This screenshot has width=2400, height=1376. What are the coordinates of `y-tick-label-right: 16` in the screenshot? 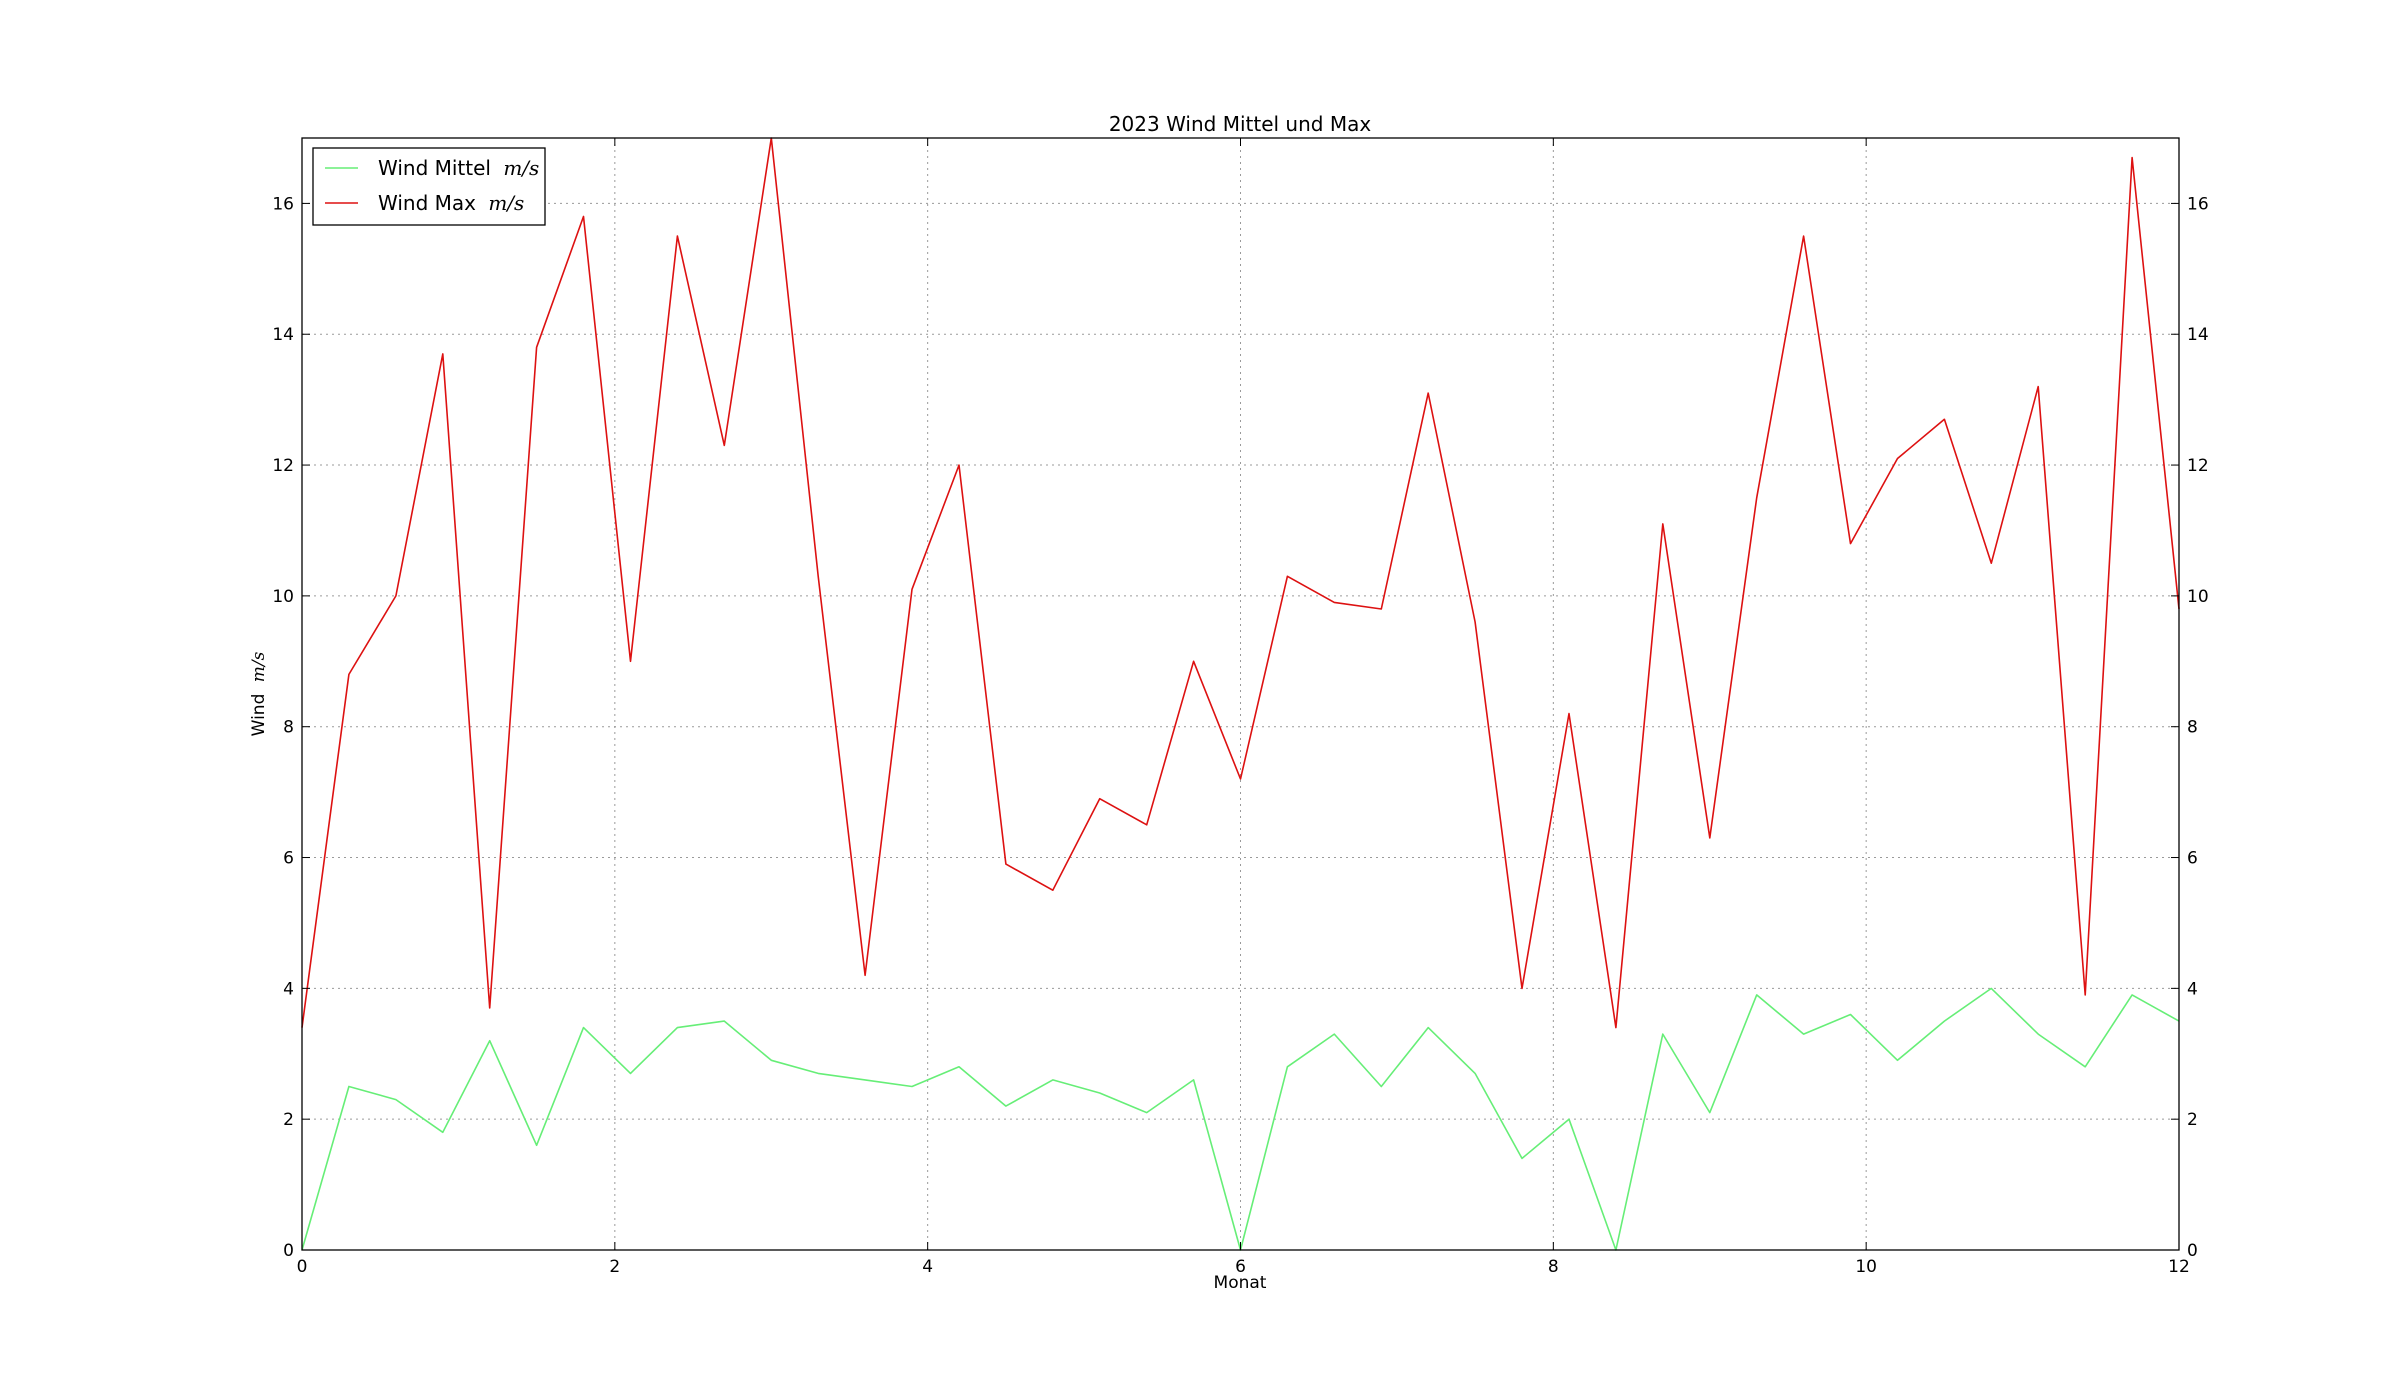 It's located at (2198, 204).